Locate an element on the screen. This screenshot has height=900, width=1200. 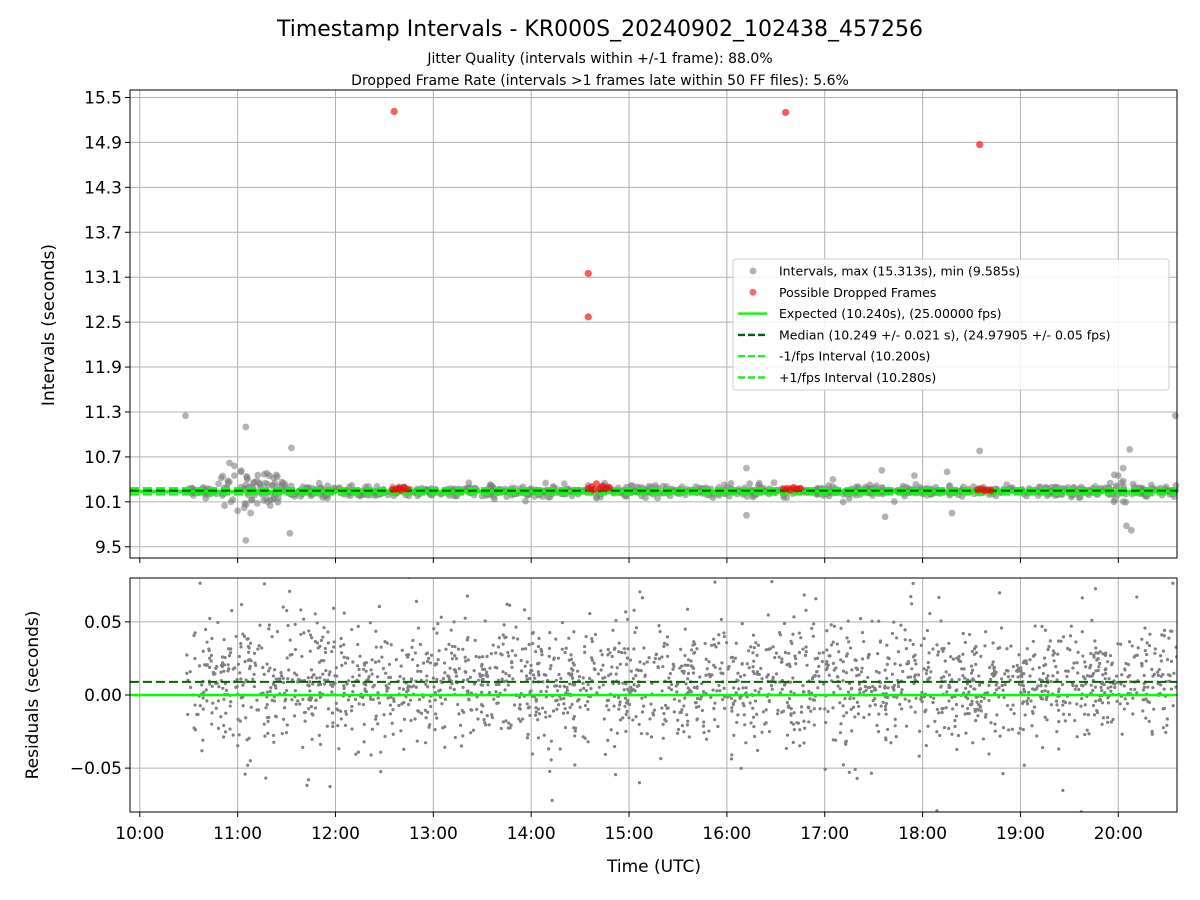
top-y-tick-label: 13.7 is located at coordinates (103, 233).